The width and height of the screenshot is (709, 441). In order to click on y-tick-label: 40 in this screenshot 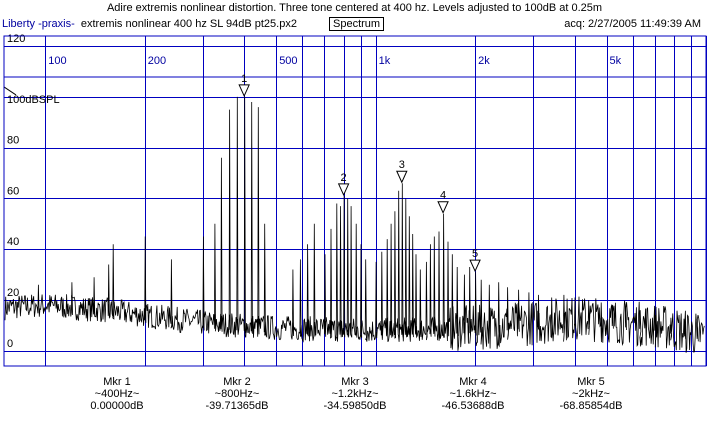, I will do `click(13, 242)`.